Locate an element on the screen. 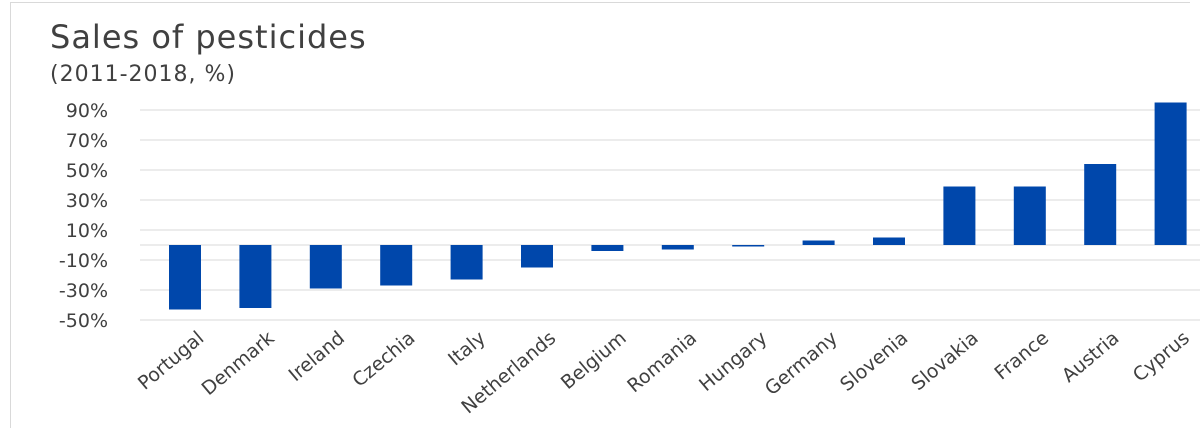 Image resolution: width=1203 pixels, height=430 pixels. y-tick-label: -50% is located at coordinates (83, 321).